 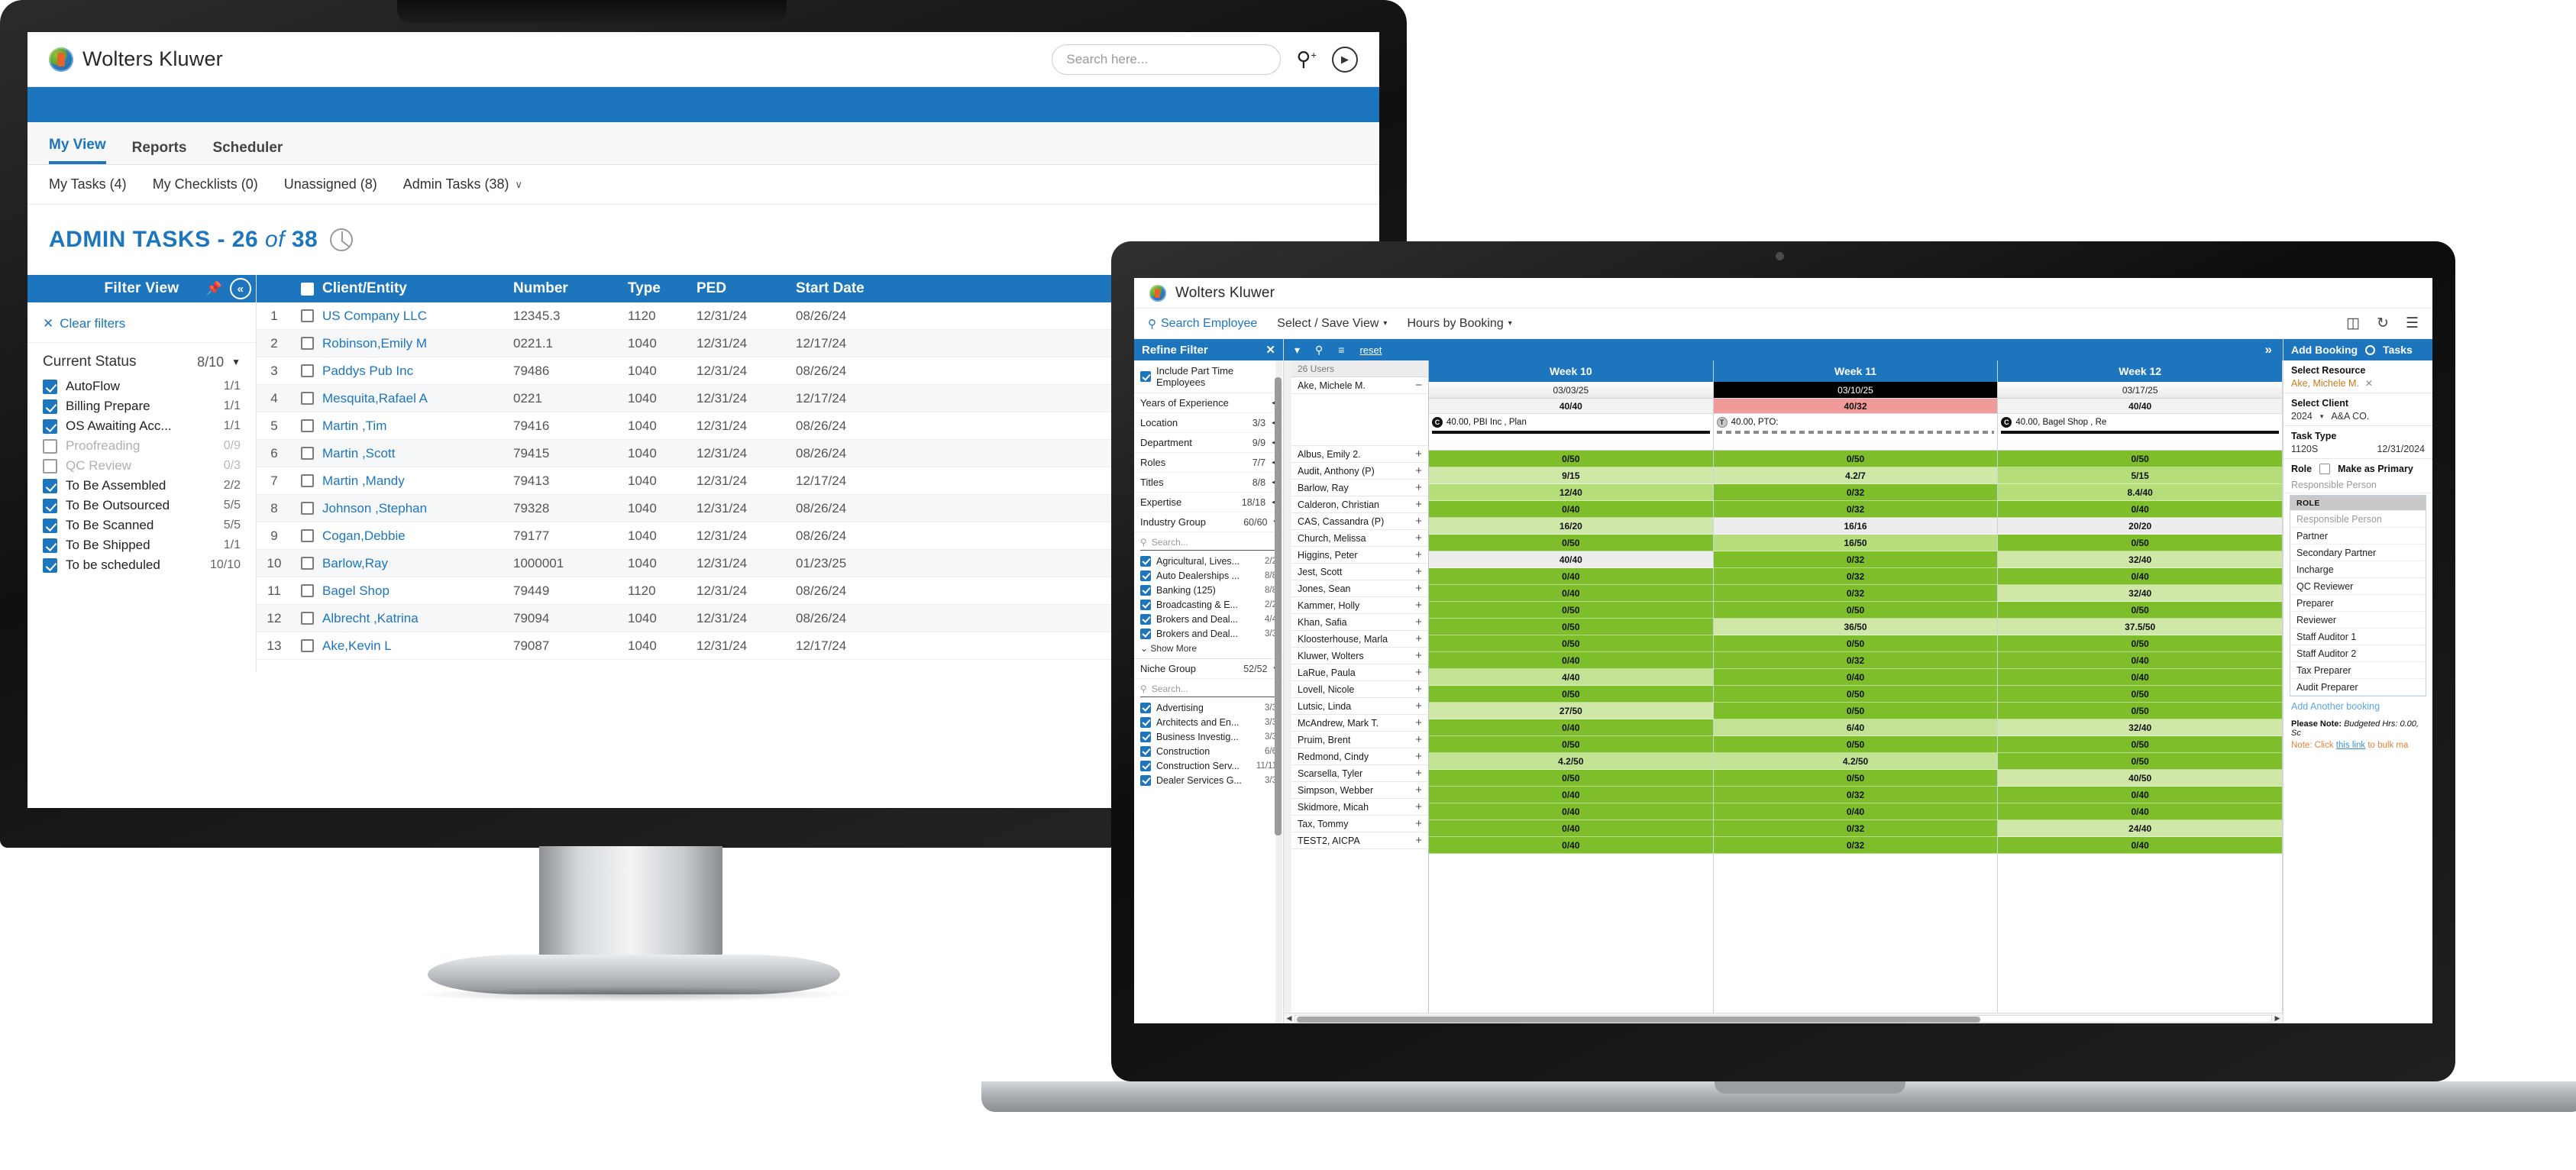 What do you see at coordinates (355, 562) in the screenshot?
I see `cell-client-entity: Barlow,Ray` at bounding box center [355, 562].